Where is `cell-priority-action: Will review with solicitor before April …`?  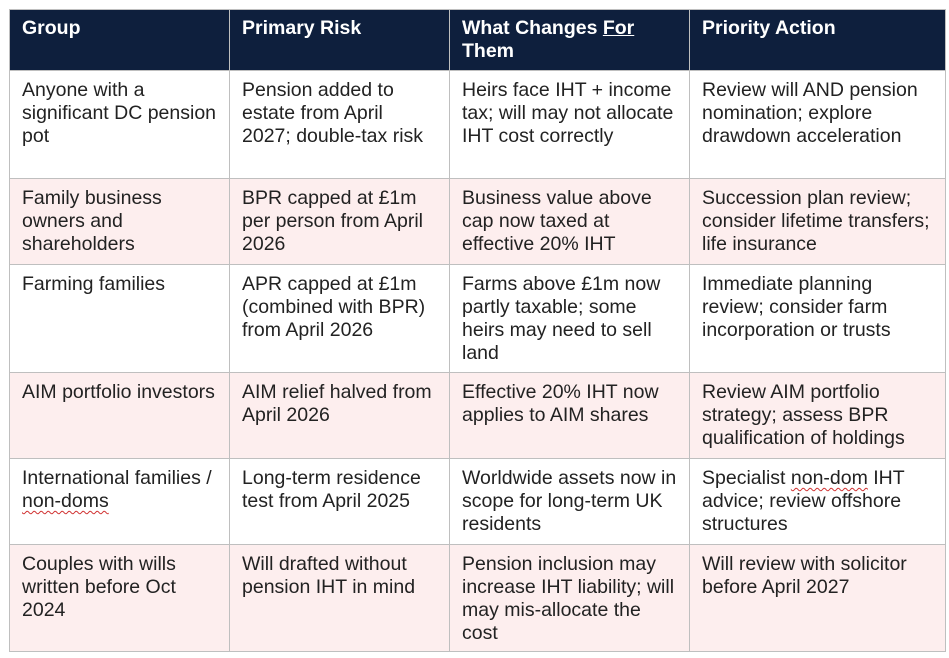
cell-priority-action: Will review with solicitor before April … is located at coordinates (817, 598).